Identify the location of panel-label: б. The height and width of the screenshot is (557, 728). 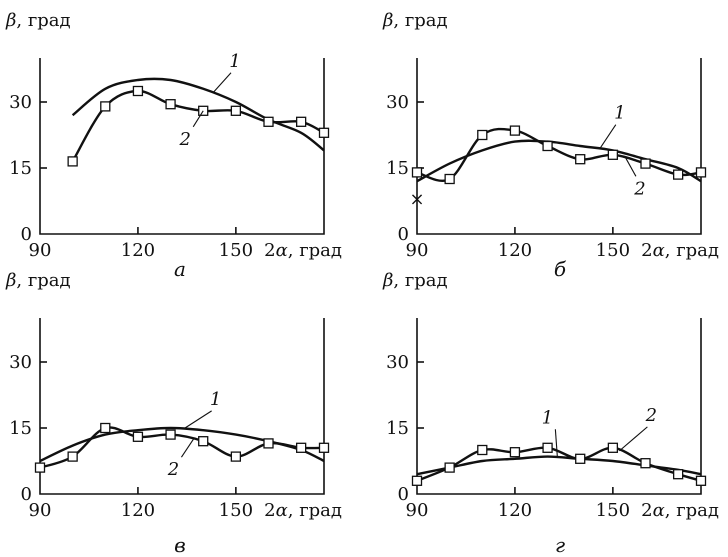
(560, 269).